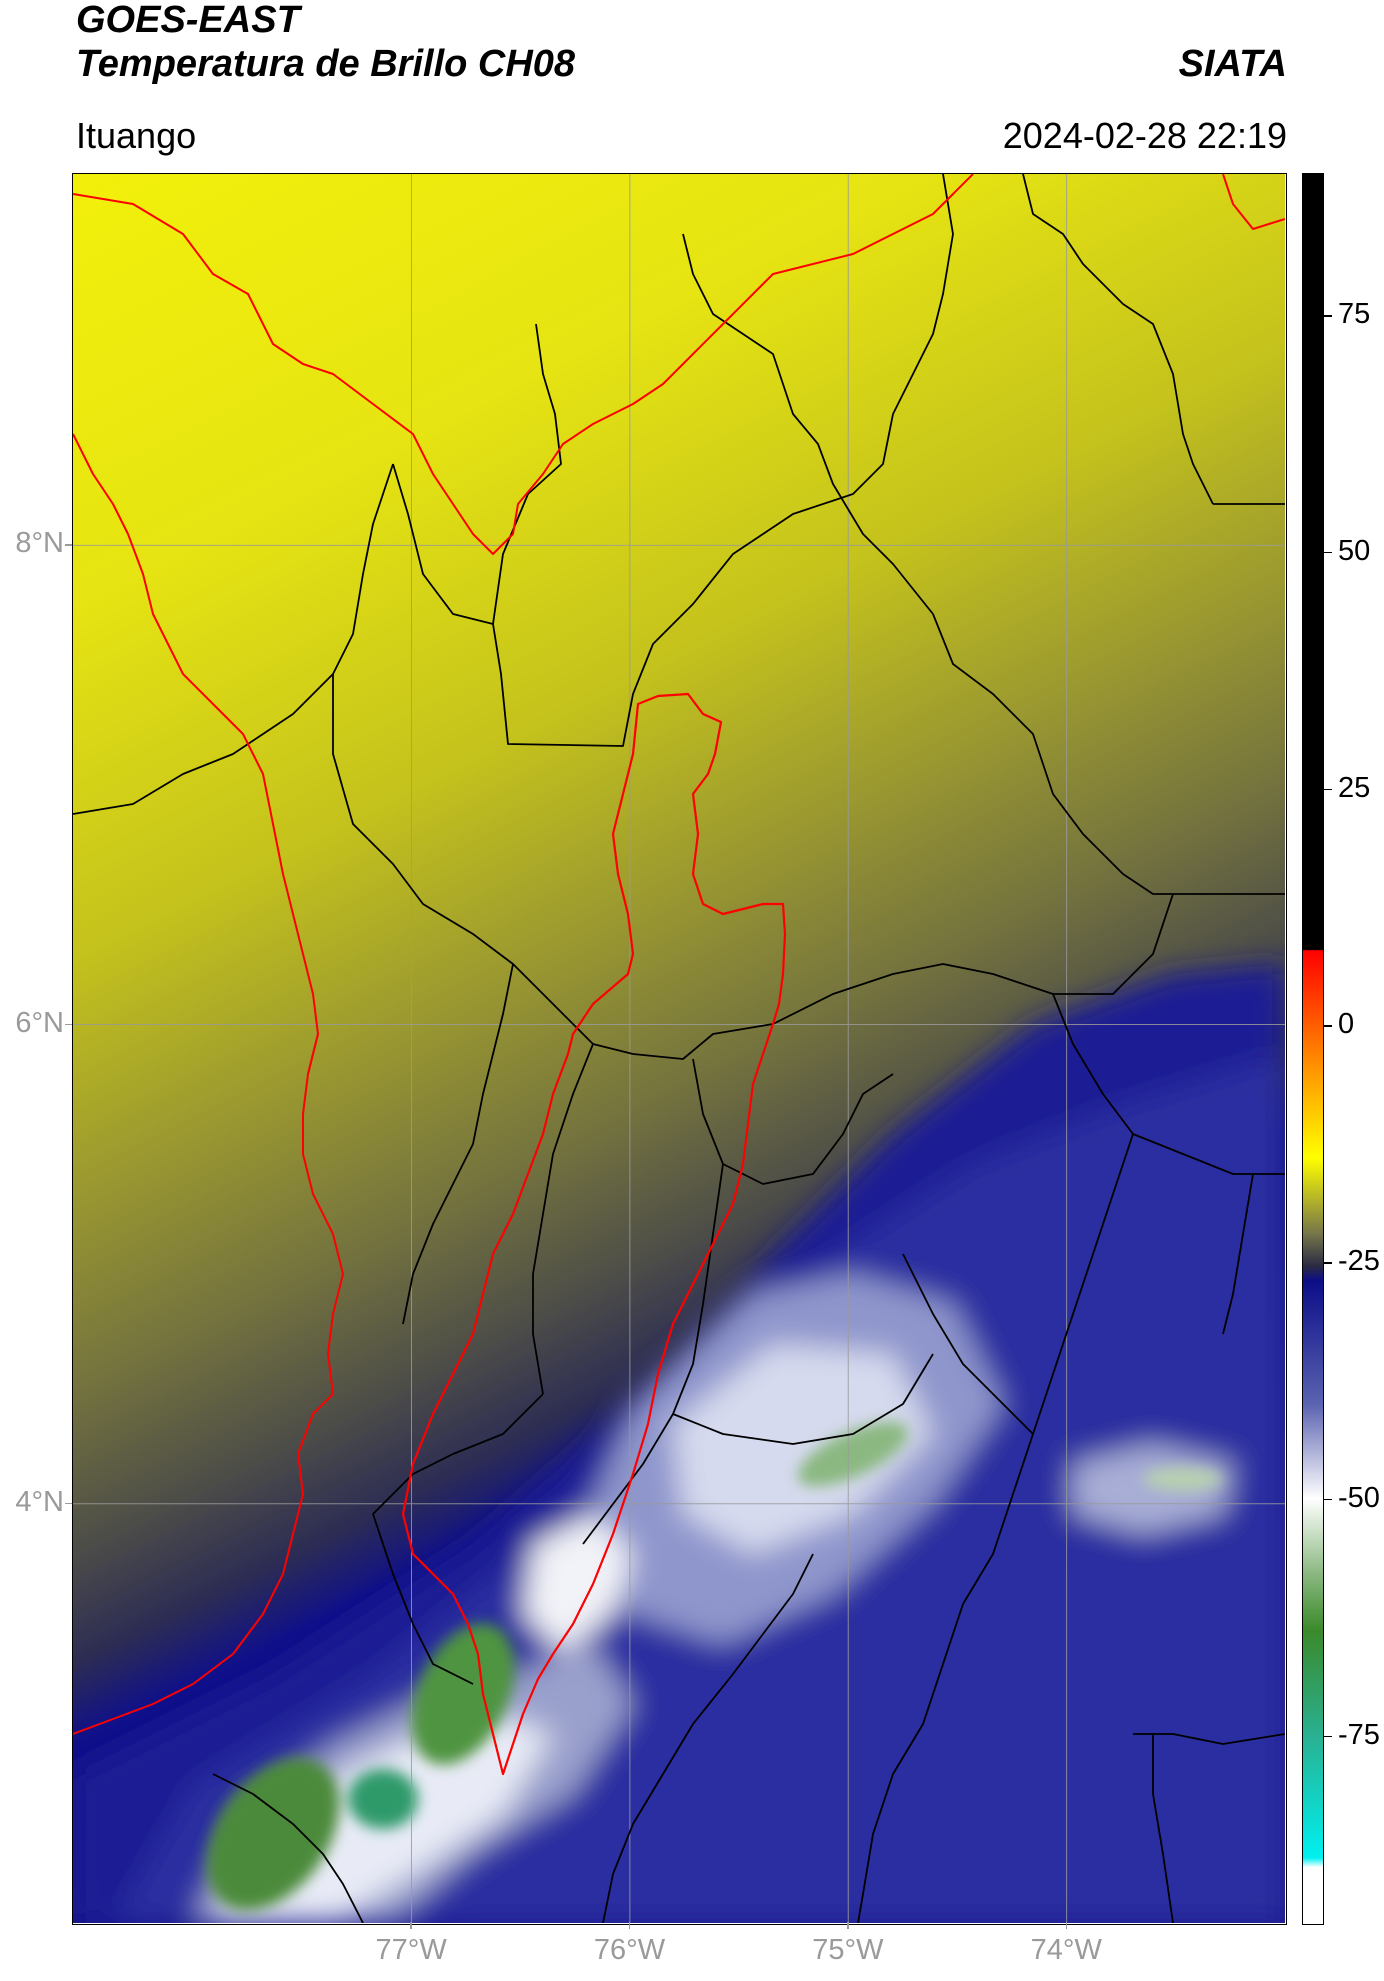 The height and width of the screenshot is (1981, 1384). Describe the element at coordinates (1354, 314) in the screenshot. I see `cbar-label-0: 75` at that location.